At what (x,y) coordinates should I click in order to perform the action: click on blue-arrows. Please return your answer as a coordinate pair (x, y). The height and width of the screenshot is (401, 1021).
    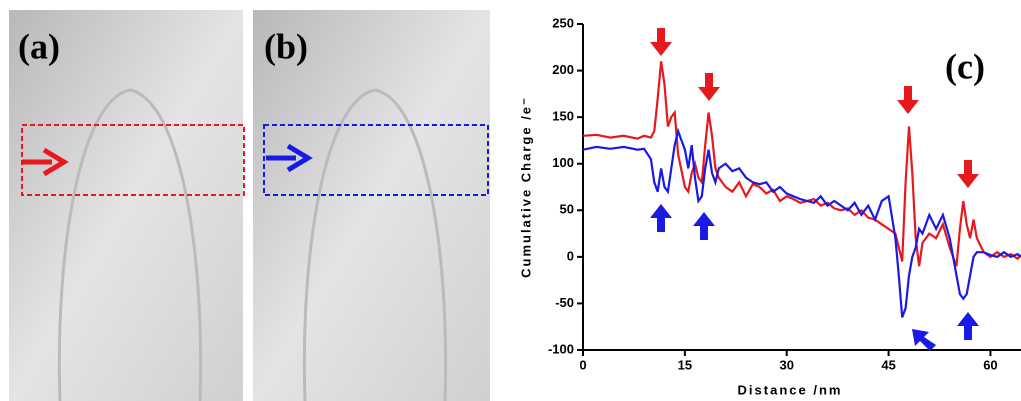
    Looking at the image, I should click on (814, 277).